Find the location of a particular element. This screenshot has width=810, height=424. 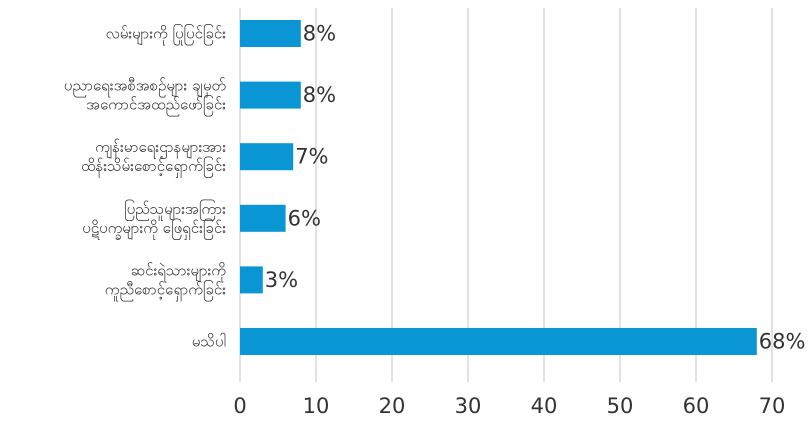

x-tick-label: 50 is located at coordinates (620, 406).